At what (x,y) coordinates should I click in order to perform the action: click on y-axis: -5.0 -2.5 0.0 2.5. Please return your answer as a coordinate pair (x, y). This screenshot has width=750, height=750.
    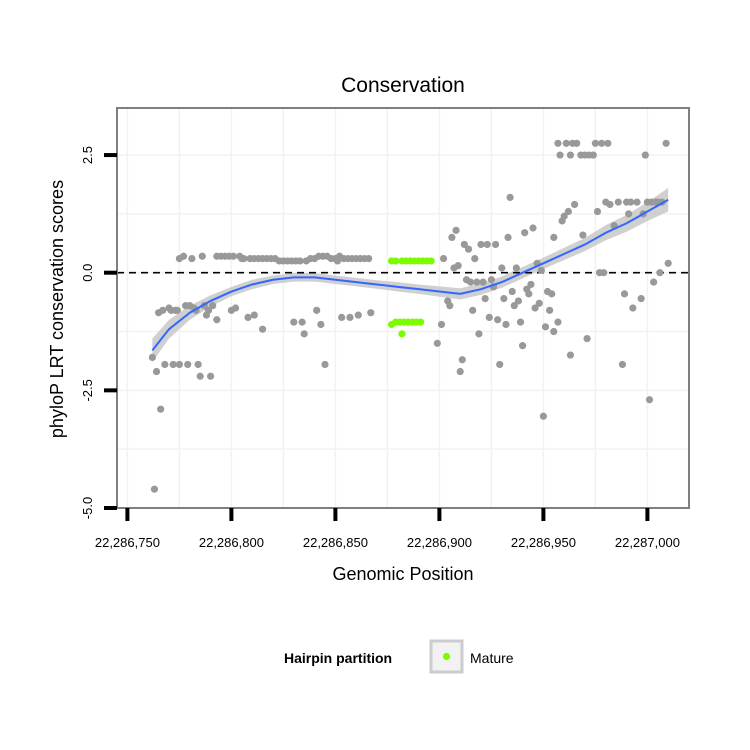
    Looking at the image, I should click on (98, 332).